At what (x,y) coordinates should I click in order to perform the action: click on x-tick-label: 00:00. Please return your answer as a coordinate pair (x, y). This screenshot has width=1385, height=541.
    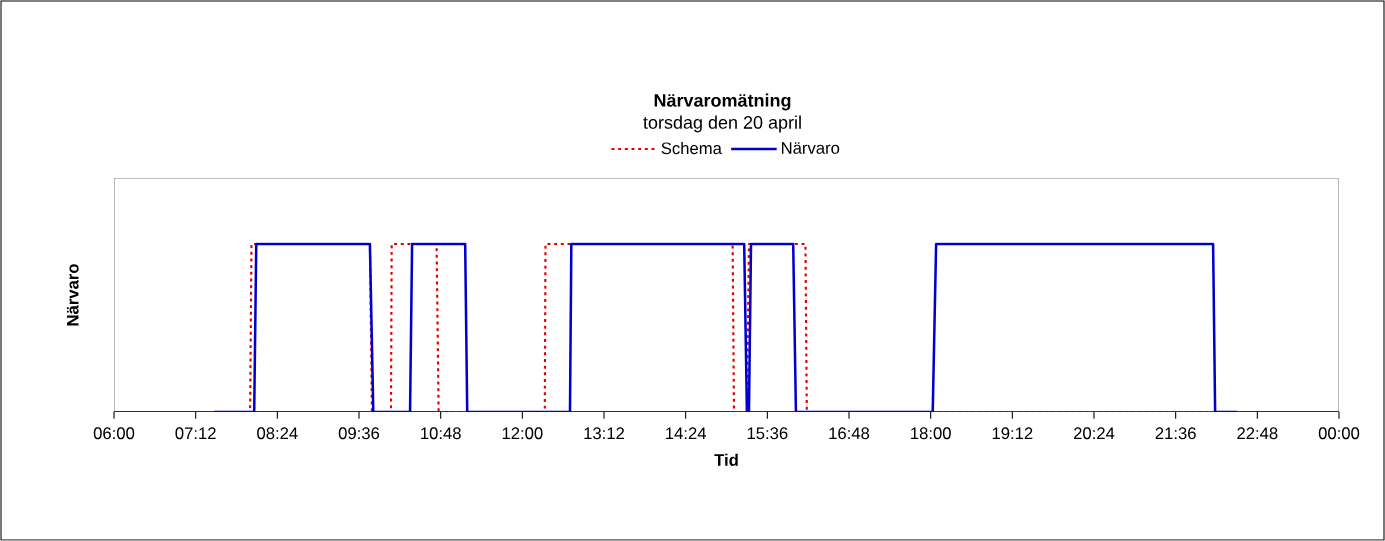
    Looking at the image, I should click on (1339, 433).